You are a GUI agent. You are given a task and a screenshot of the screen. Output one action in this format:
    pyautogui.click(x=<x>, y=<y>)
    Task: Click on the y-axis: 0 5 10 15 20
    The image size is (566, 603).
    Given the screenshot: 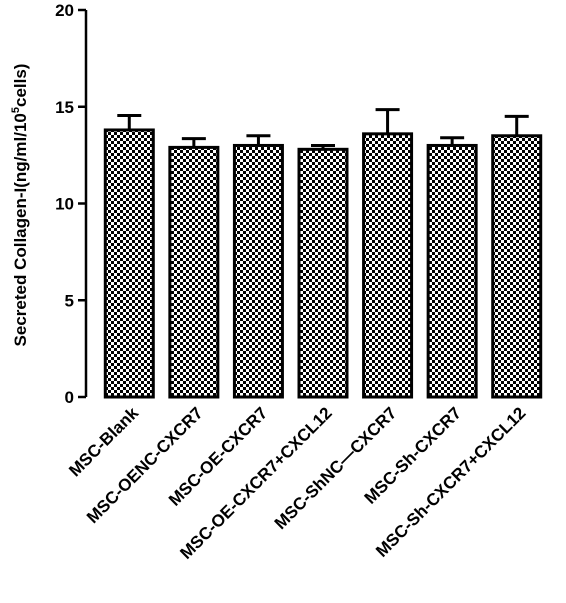 What is the action you would take?
    pyautogui.click(x=71, y=204)
    